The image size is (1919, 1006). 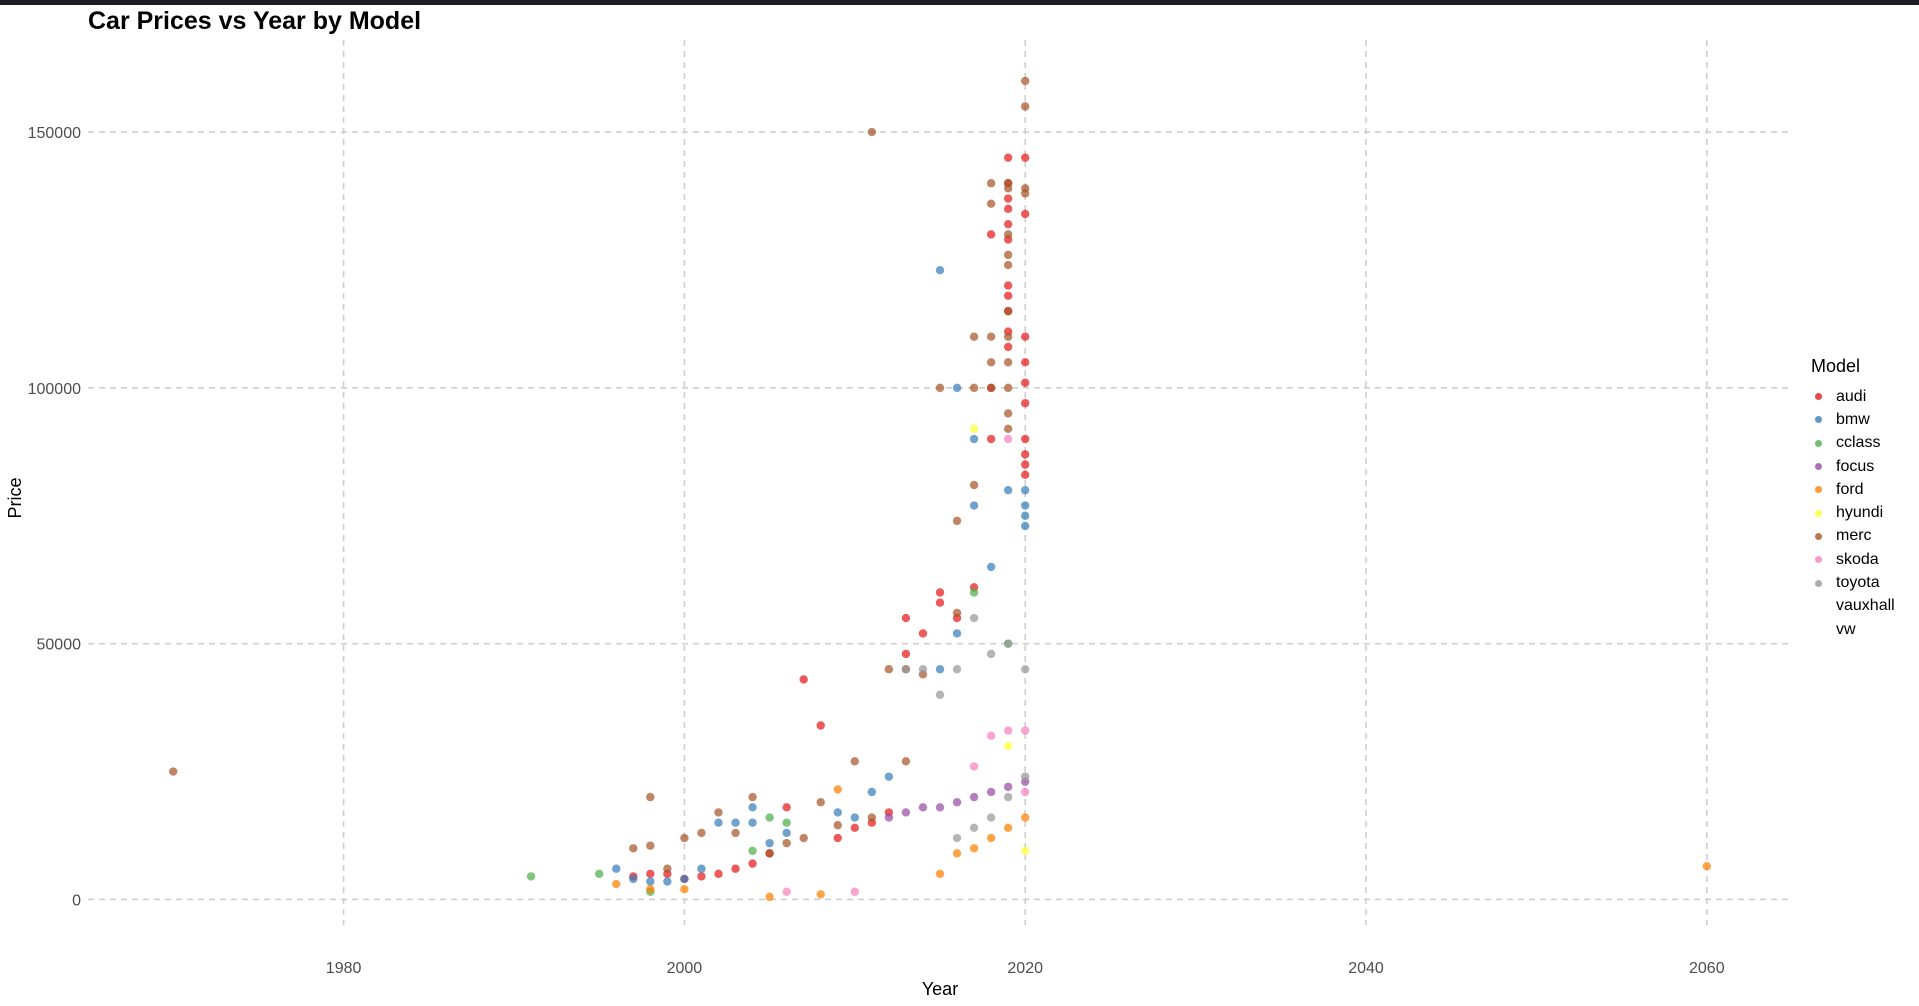 What do you see at coordinates (1818, 397) in the screenshot?
I see `legend-key-audi` at bounding box center [1818, 397].